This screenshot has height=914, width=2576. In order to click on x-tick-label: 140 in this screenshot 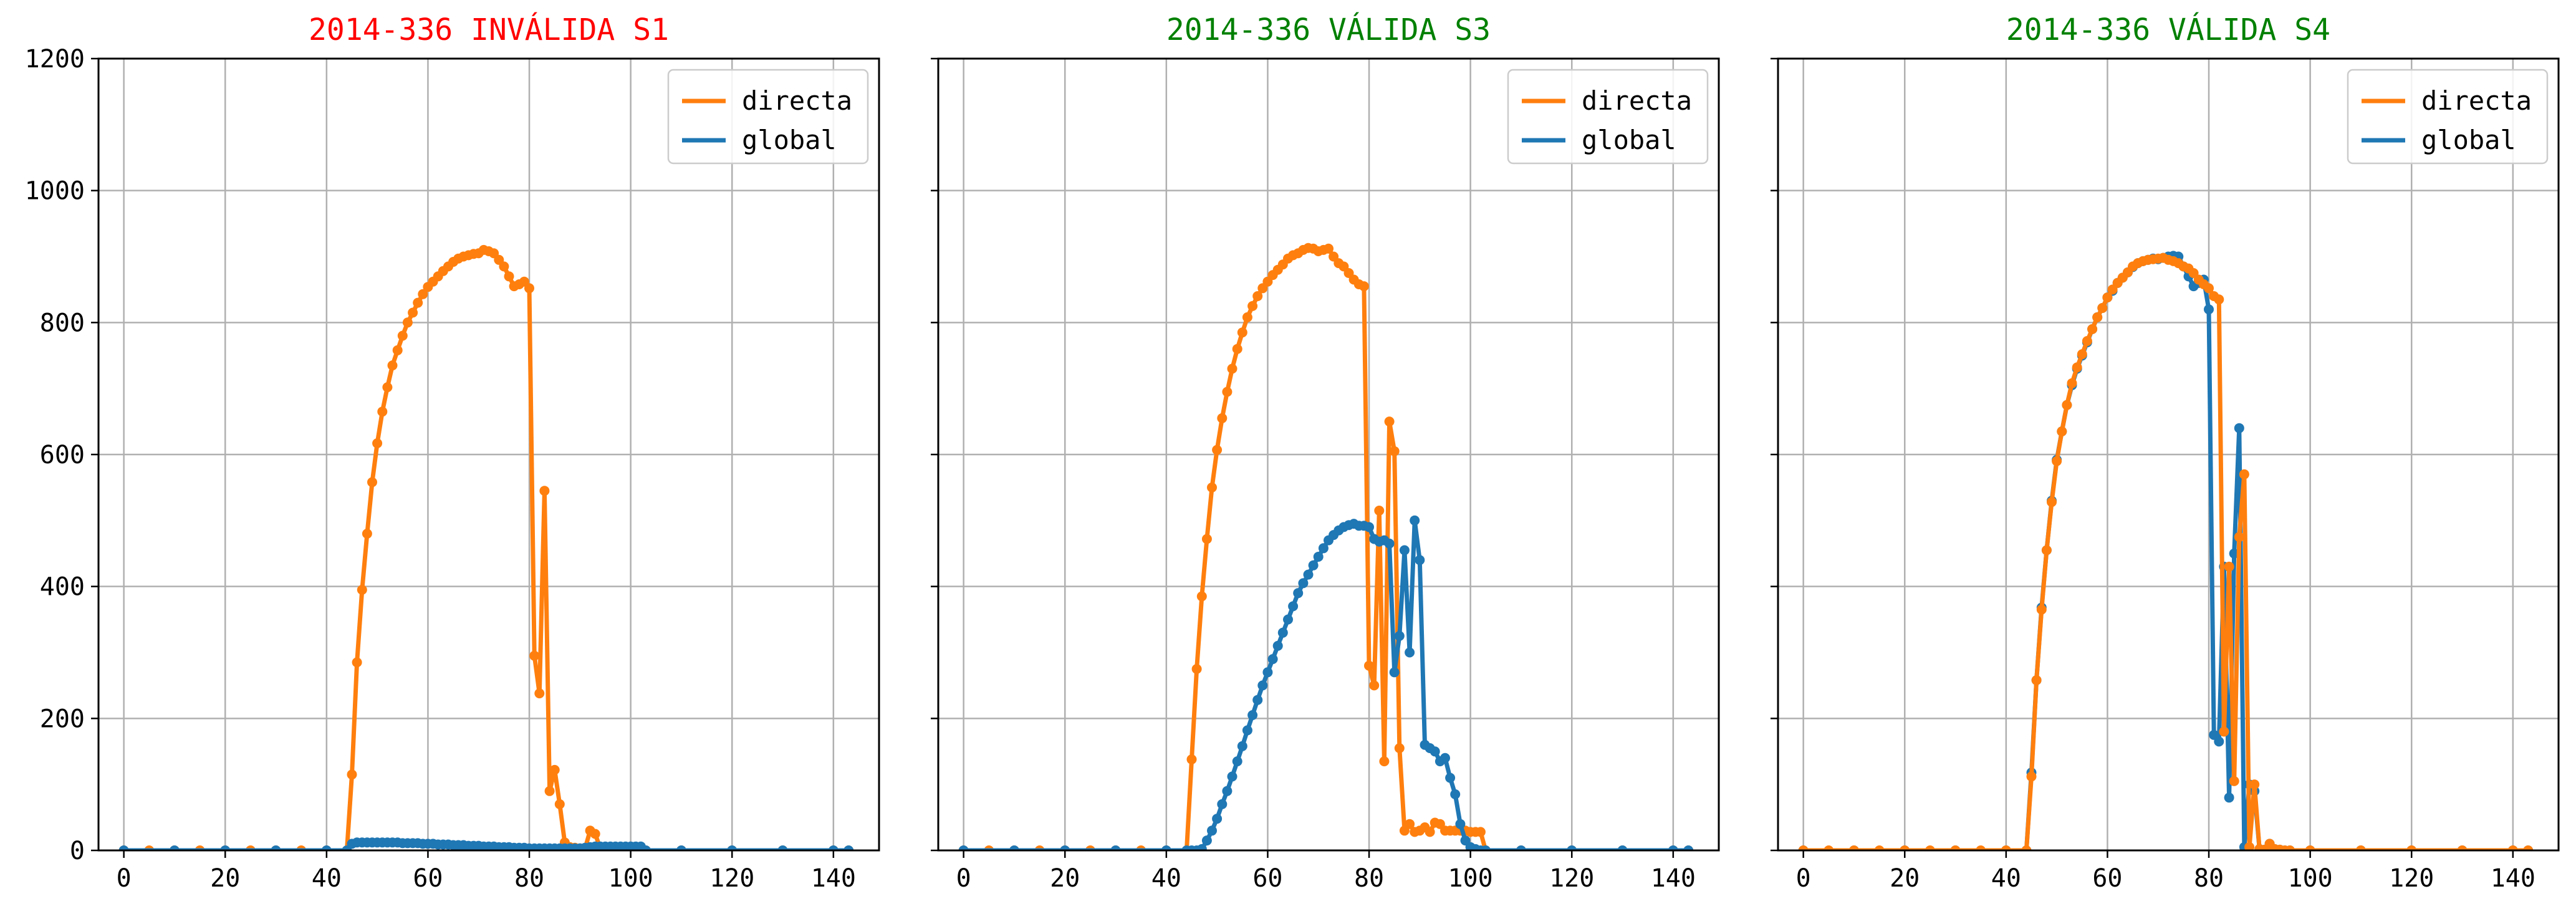, I will do `click(2513, 878)`.